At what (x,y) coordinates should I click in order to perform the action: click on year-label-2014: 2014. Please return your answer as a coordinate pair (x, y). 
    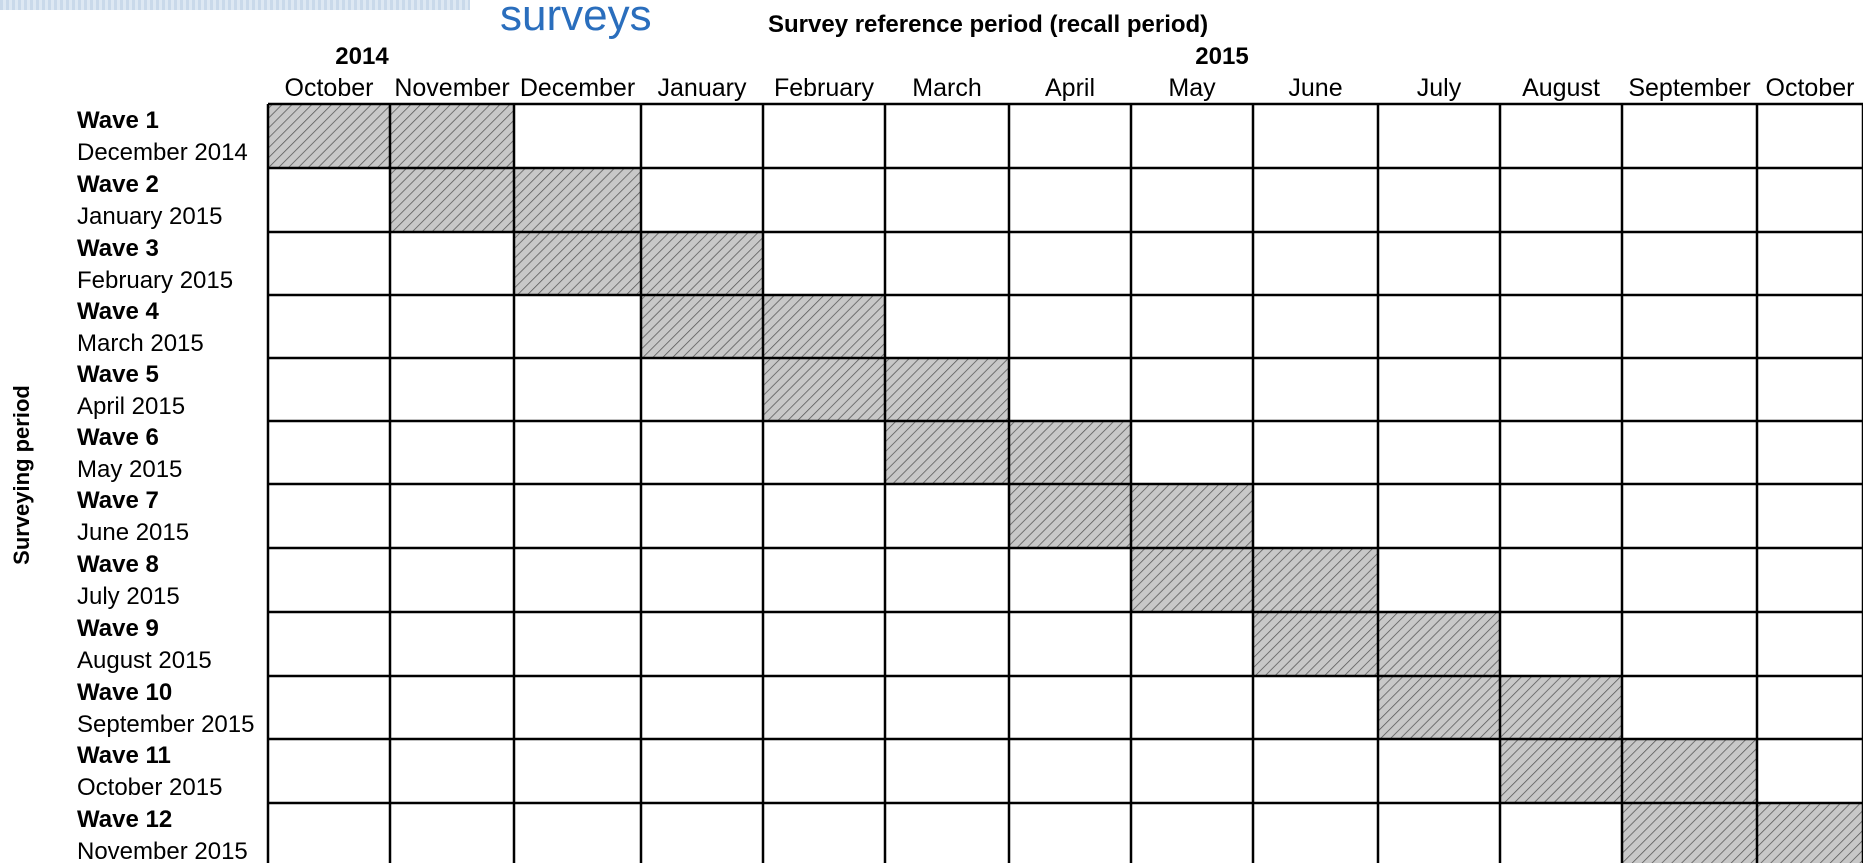
    Looking at the image, I should click on (362, 56).